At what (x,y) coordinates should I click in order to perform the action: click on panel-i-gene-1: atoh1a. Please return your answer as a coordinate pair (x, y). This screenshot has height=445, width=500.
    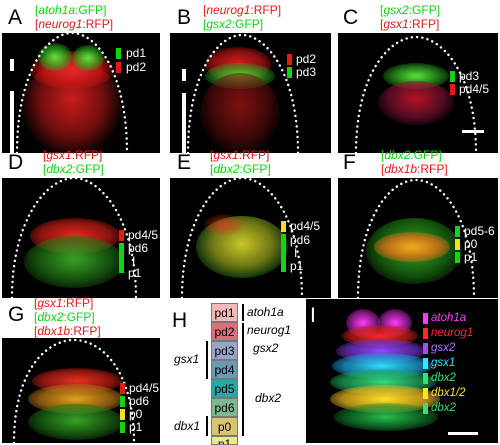
    Looking at the image, I should click on (449, 318).